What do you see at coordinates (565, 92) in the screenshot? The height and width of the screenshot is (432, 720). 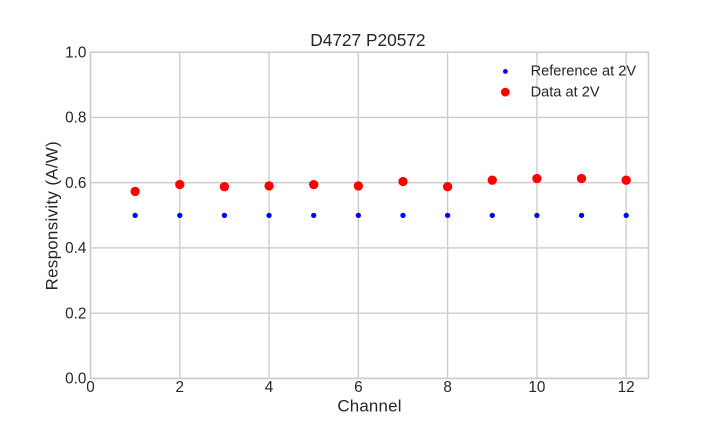 I see `svg-text: Data at 2V` at bounding box center [565, 92].